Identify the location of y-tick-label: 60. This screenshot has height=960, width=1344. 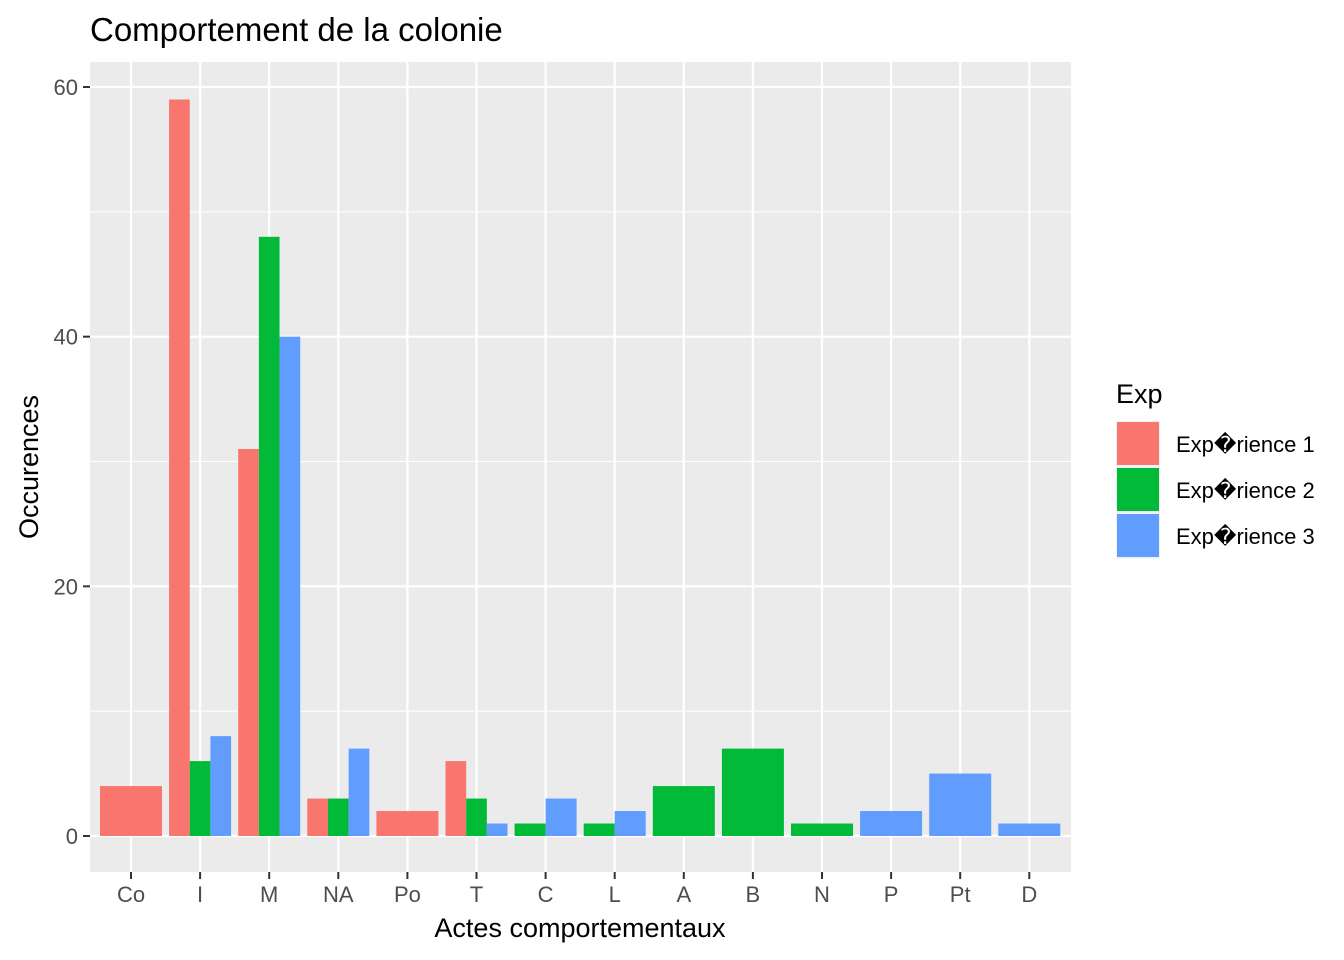
(66, 87).